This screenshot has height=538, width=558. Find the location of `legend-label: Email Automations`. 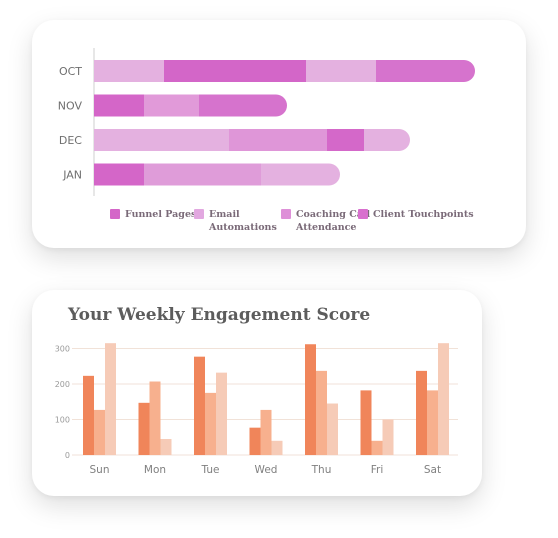

legend-label: Email Automations is located at coordinates (242, 221).